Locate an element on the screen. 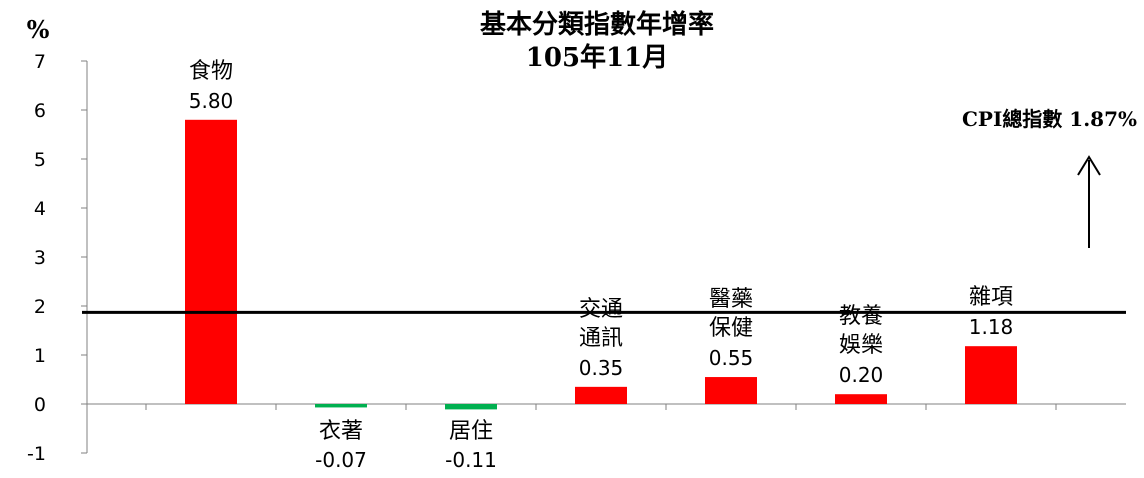 The height and width of the screenshot is (478, 1144). y-tick-label: -1 is located at coordinates (36, 454).